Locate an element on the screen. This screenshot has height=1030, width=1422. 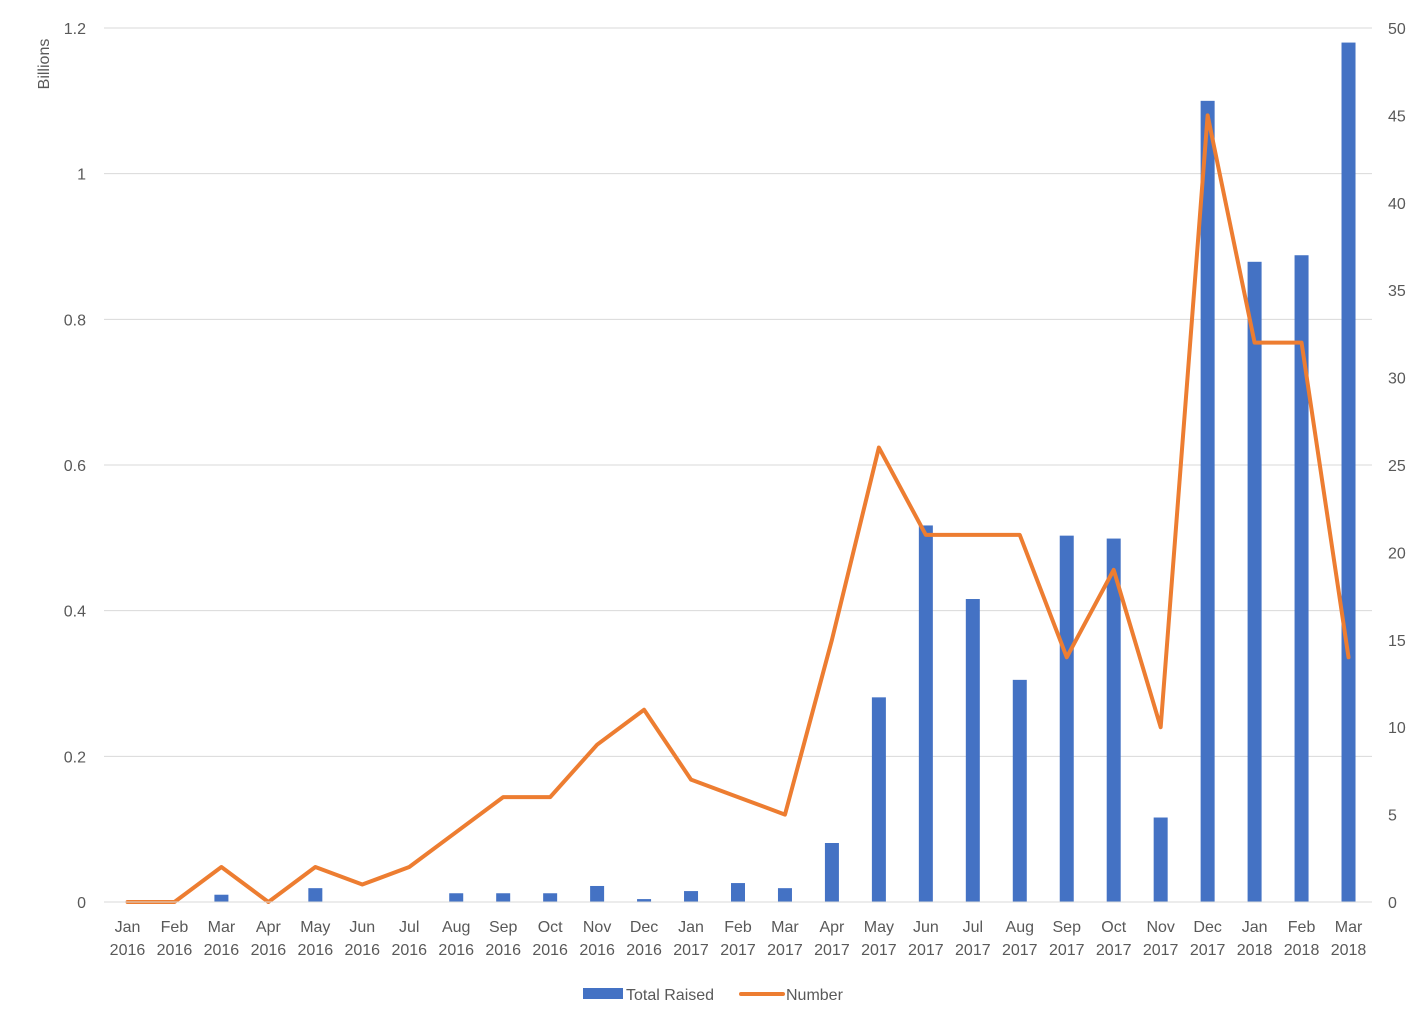
right-tick-label: 30 is located at coordinates (1397, 379).